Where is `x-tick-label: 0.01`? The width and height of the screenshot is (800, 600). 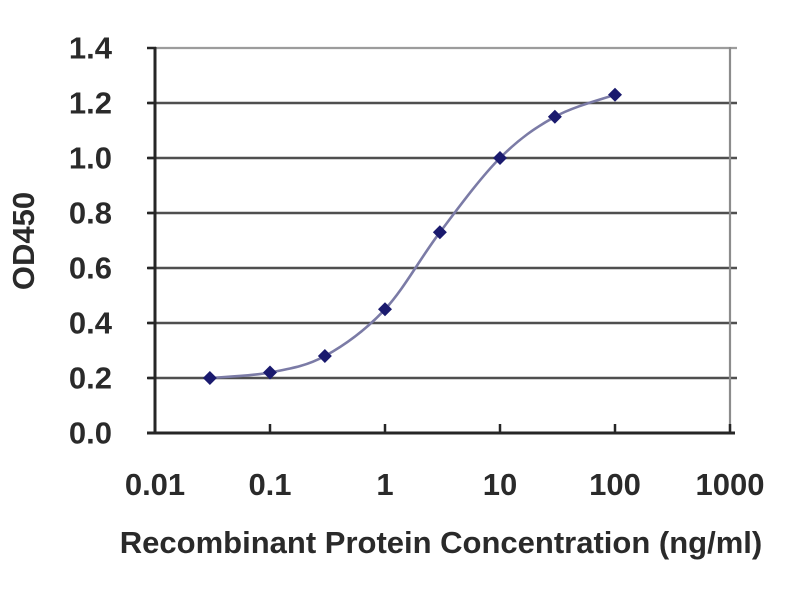
x-tick-label: 0.01 is located at coordinates (155, 484).